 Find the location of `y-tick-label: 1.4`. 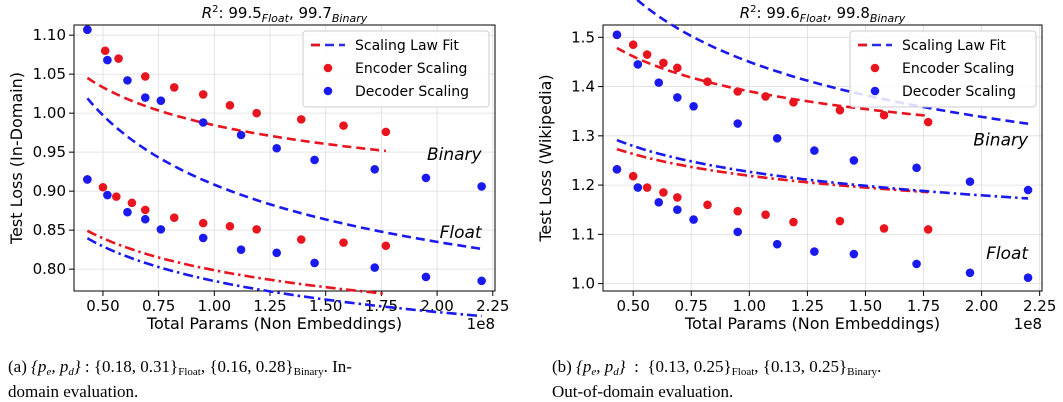

y-tick-label: 1.4 is located at coordinates (583, 87).